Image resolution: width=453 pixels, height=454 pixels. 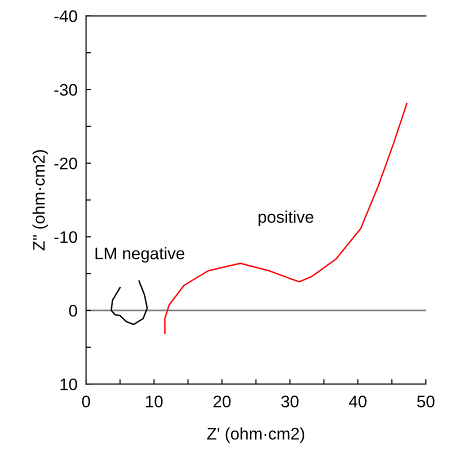 I want to click on line-series, so click(x=129, y=303).